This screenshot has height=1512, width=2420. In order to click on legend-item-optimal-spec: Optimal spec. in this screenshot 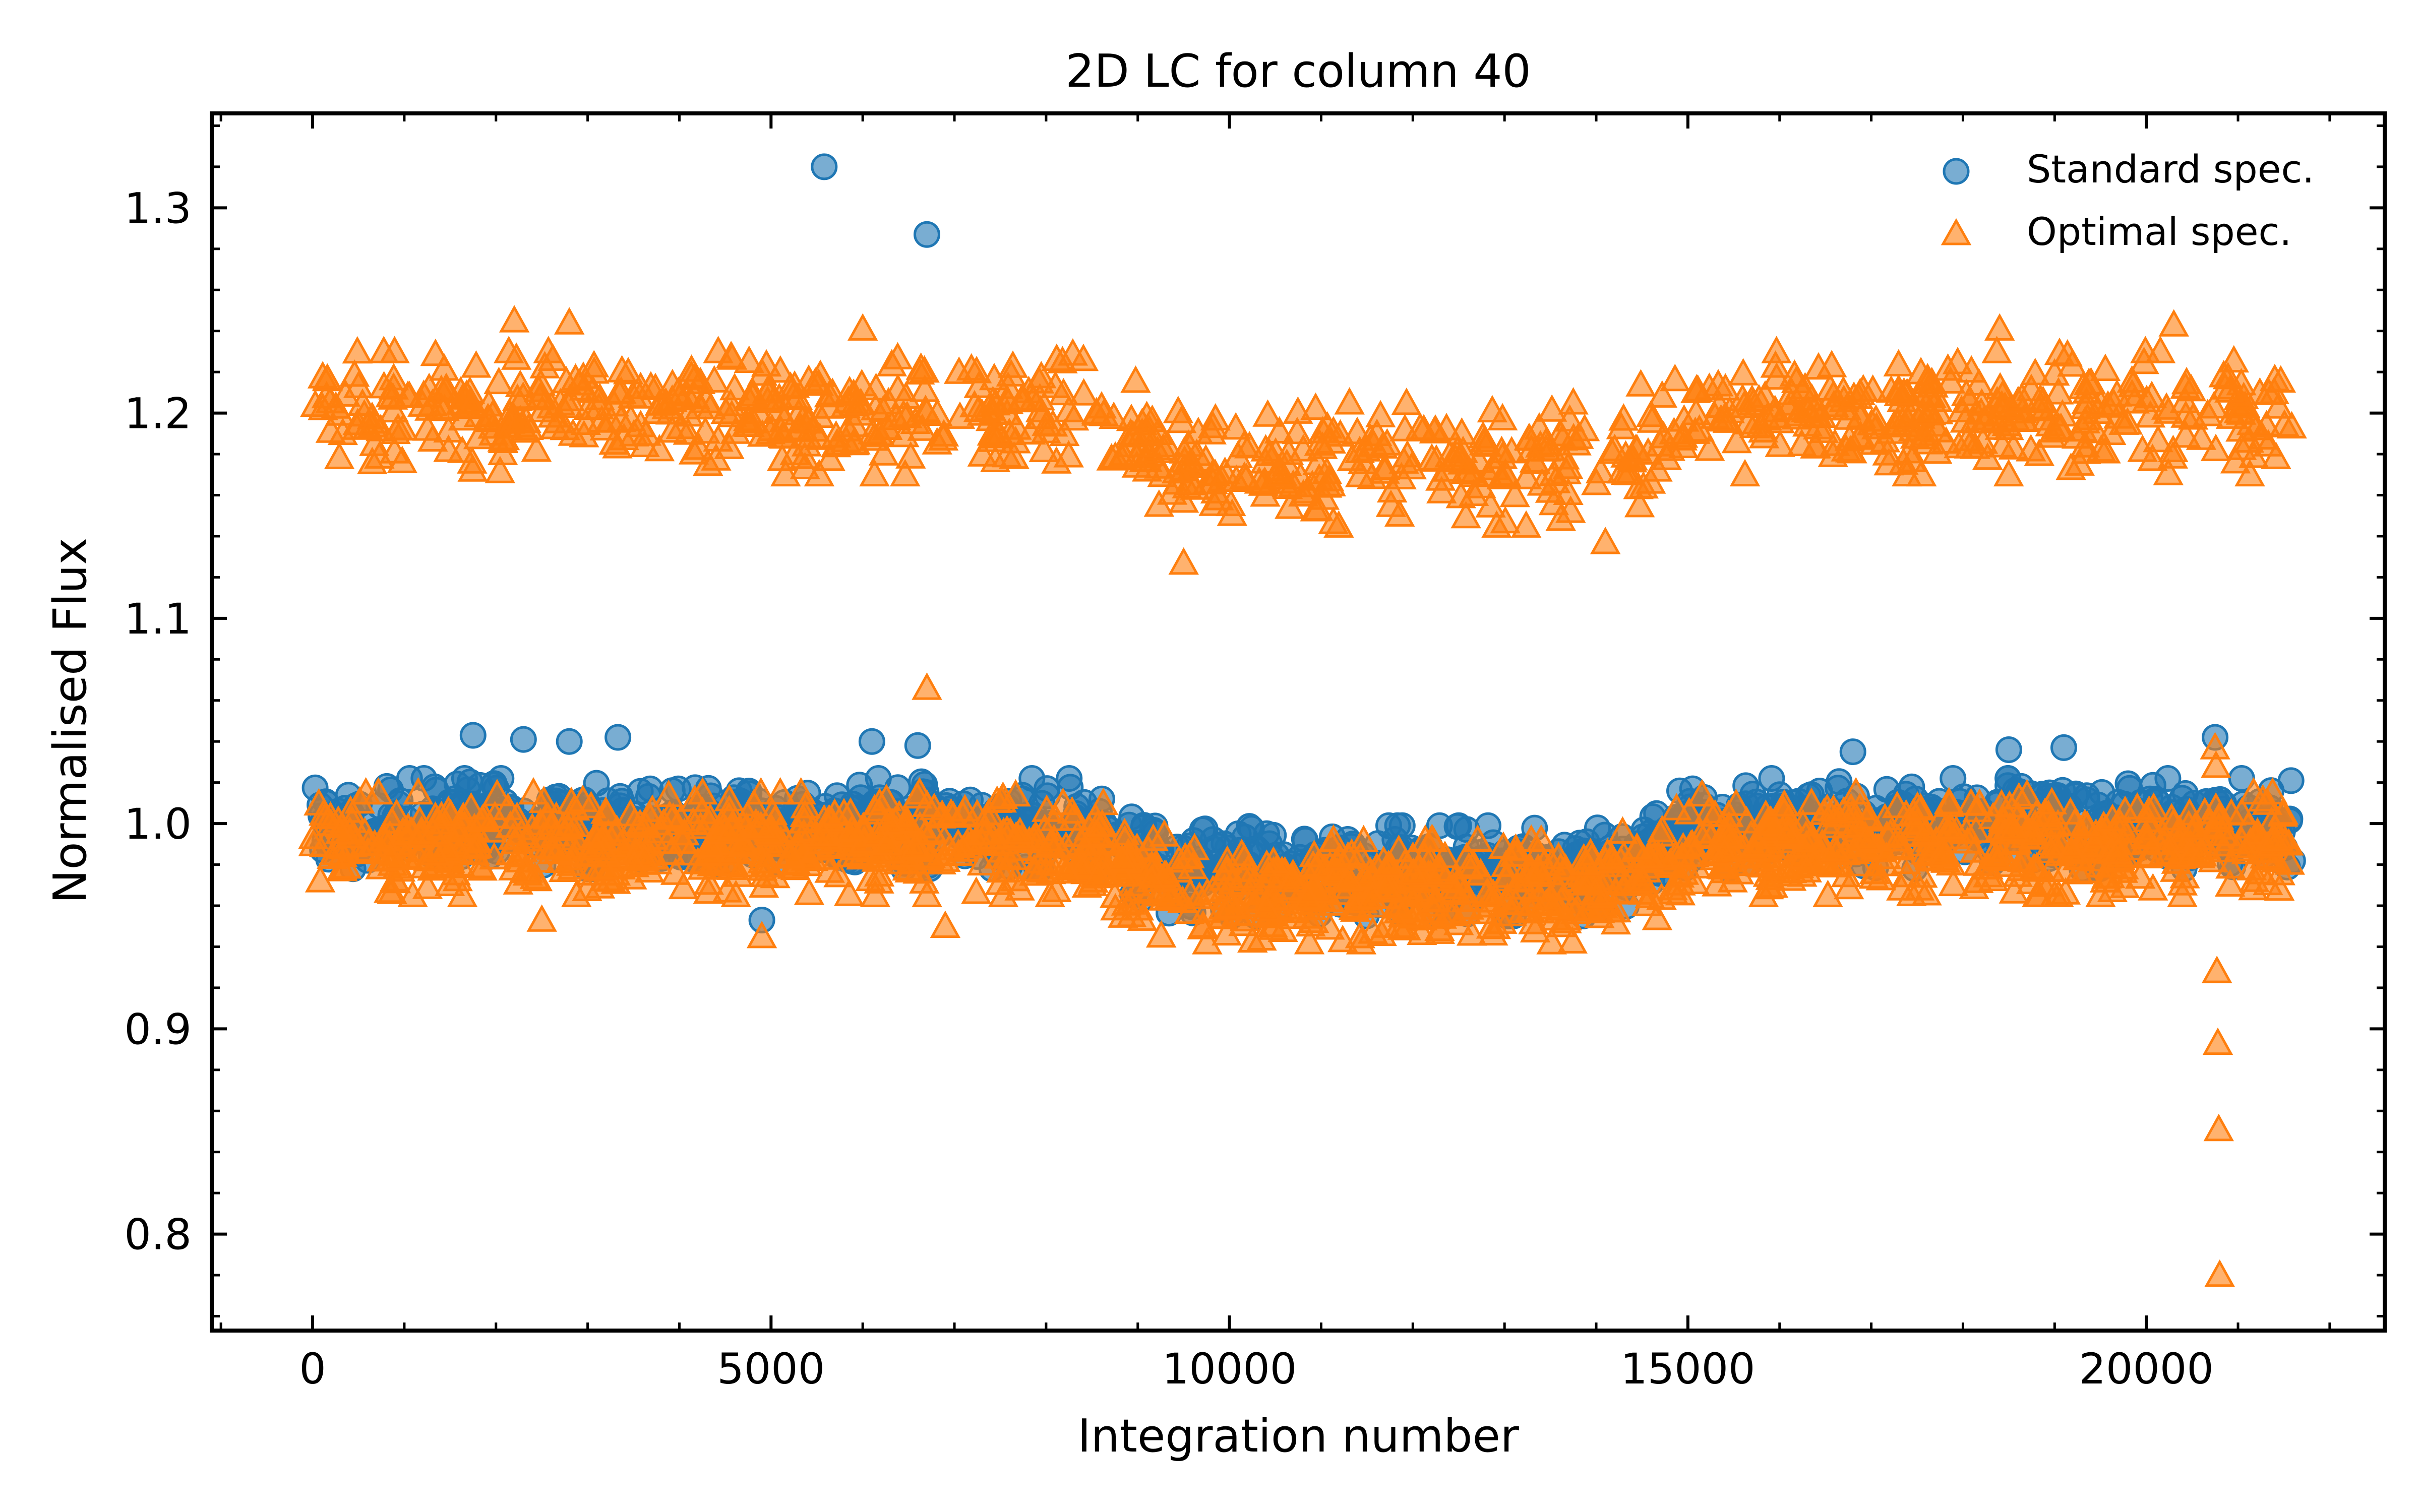, I will do `click(2116, 232)`.